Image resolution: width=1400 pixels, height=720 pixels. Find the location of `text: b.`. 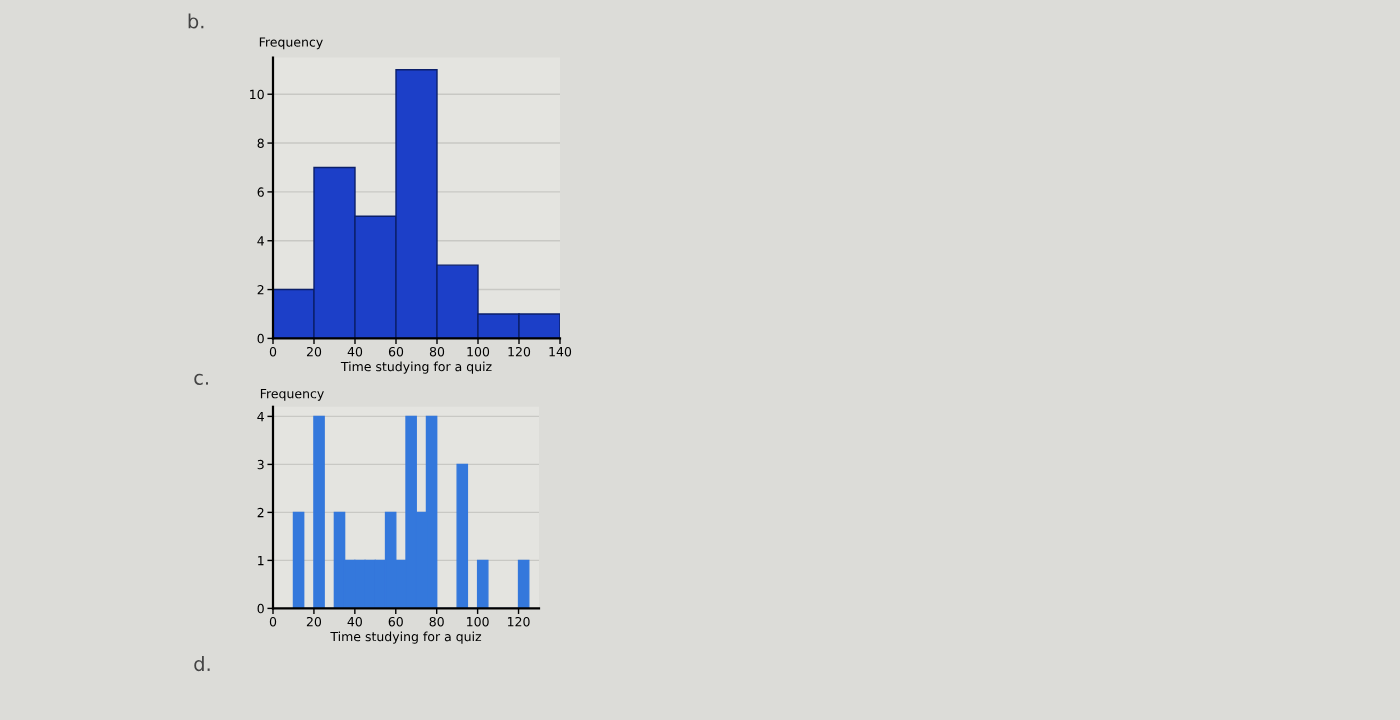

text: b. is located at coordinates (196, 21).